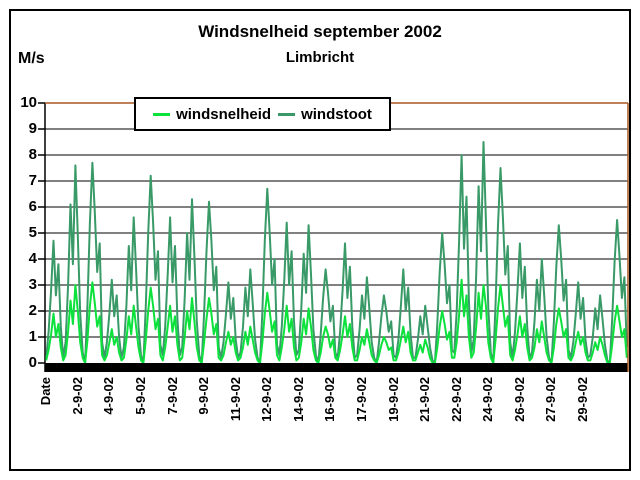  What do you see at coordinates (109, 396) in the screenshot?
I see `x-tick-label: 4-9-02` at bounding box center [109, 396].